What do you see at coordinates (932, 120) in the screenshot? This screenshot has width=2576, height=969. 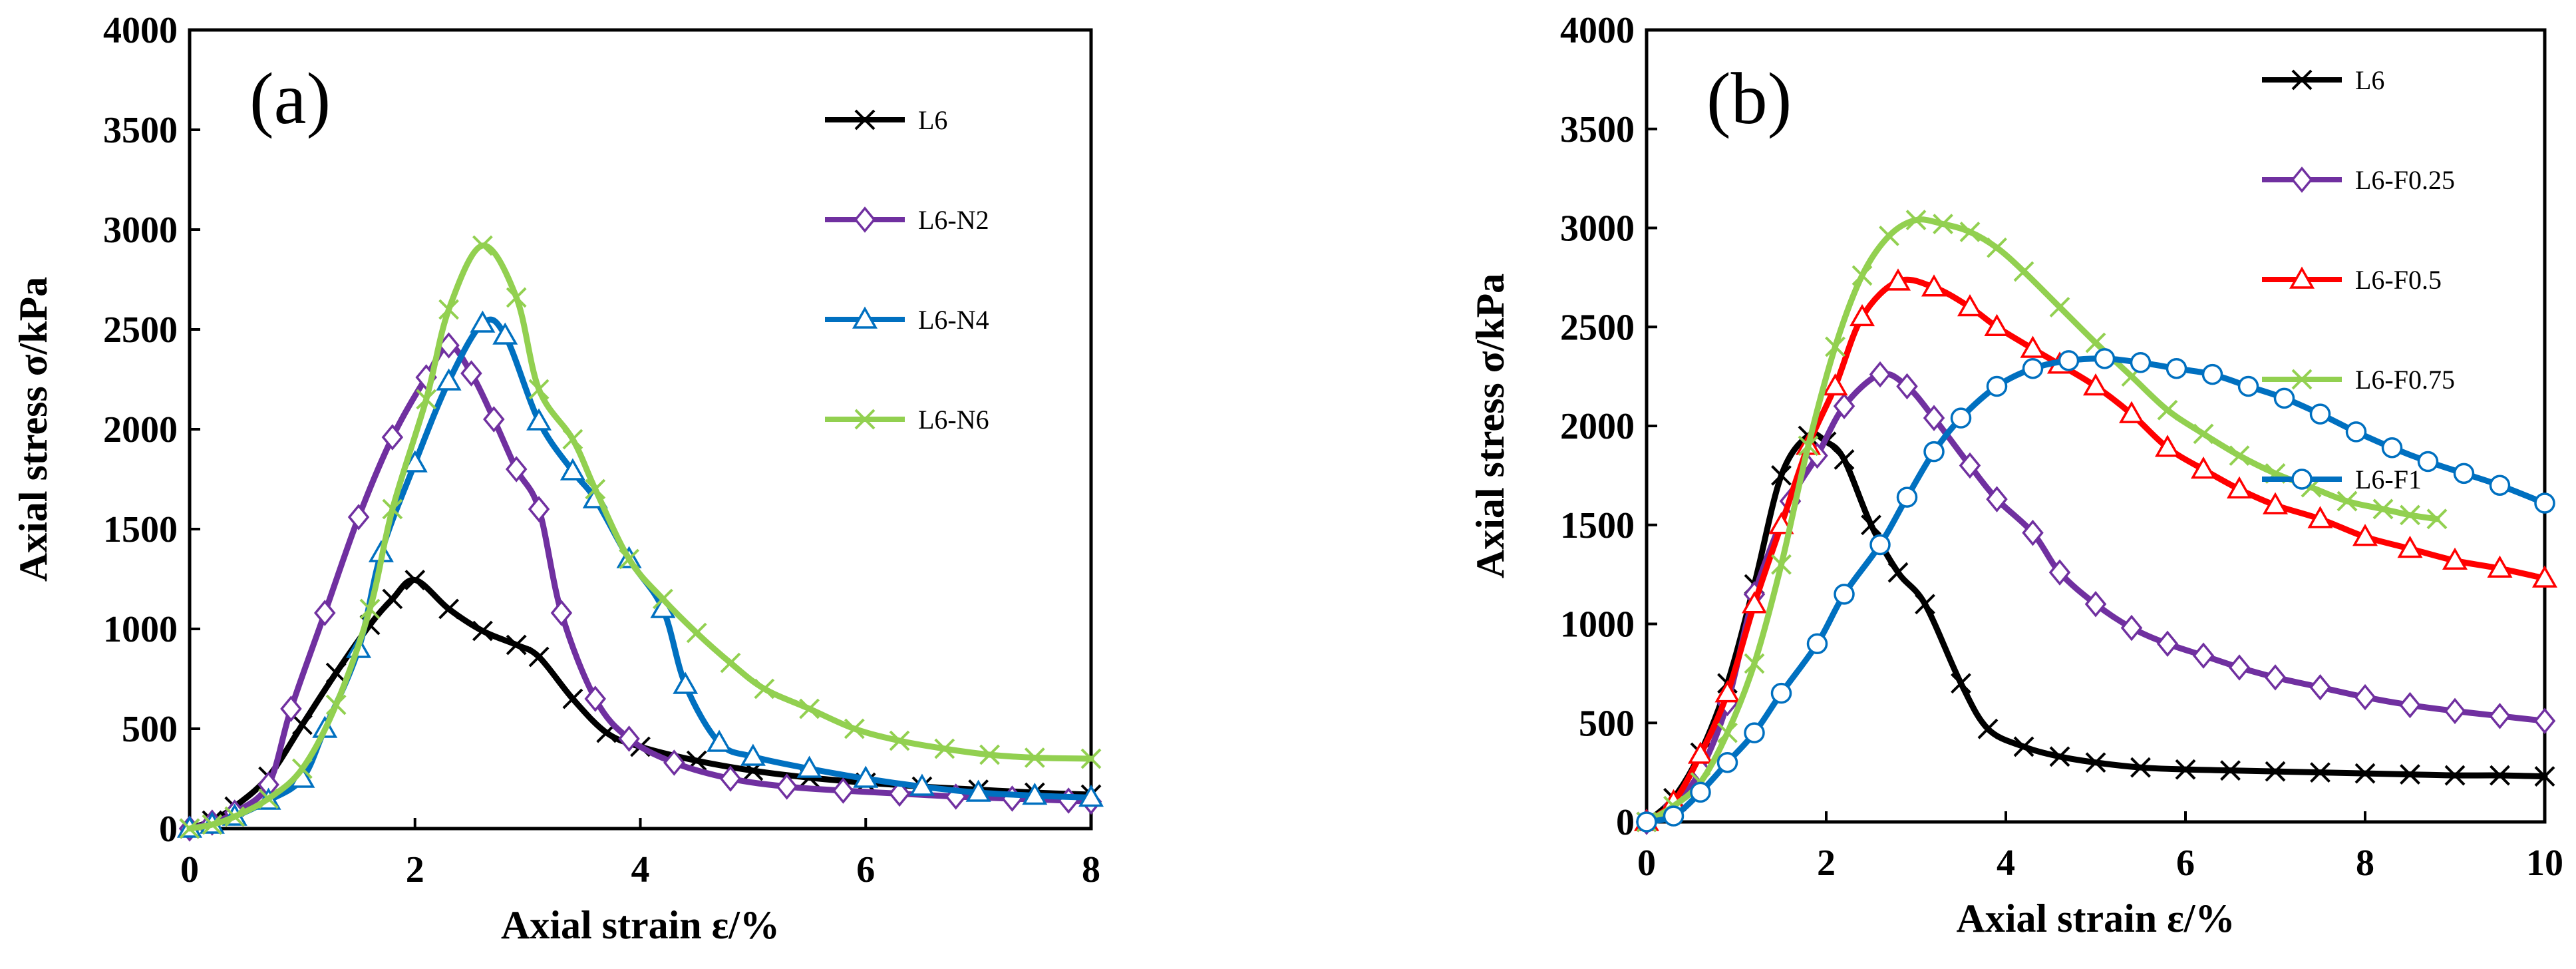 I see `legend-label: L6` at bounding box center [932, 120].